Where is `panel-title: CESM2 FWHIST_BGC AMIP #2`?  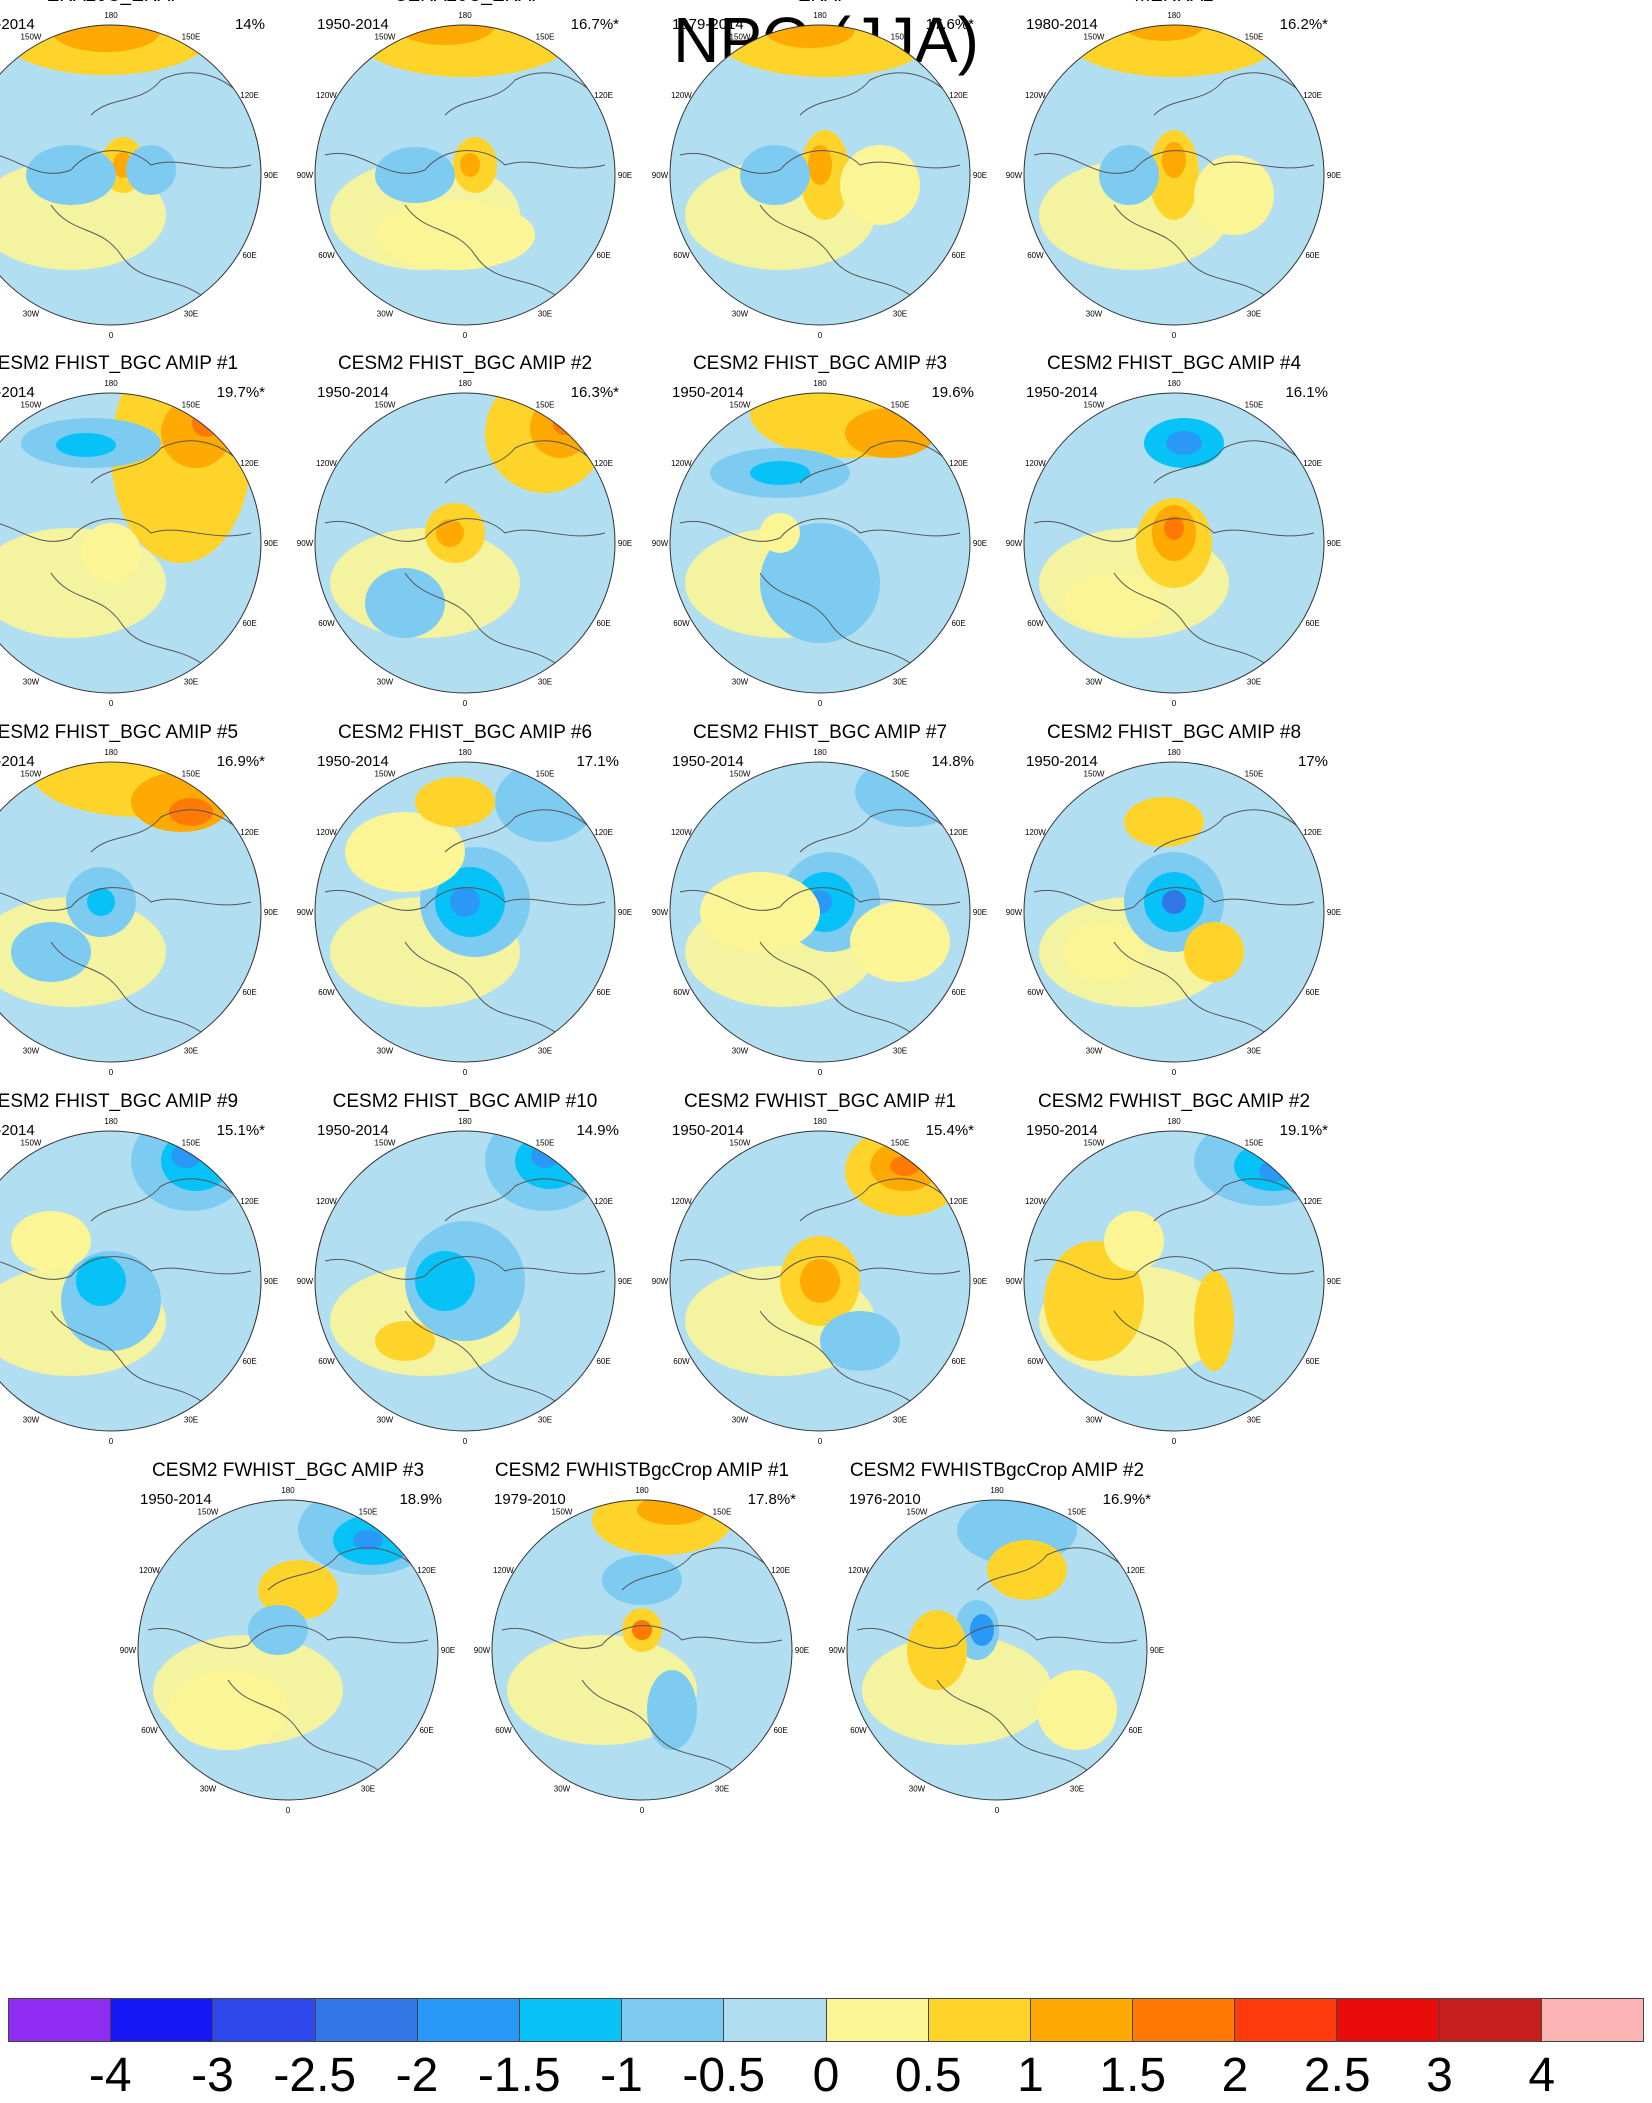 panel-title: CESM2 FWHIST_BGC AMIP #2 is located at coordinates (1174, 1101).